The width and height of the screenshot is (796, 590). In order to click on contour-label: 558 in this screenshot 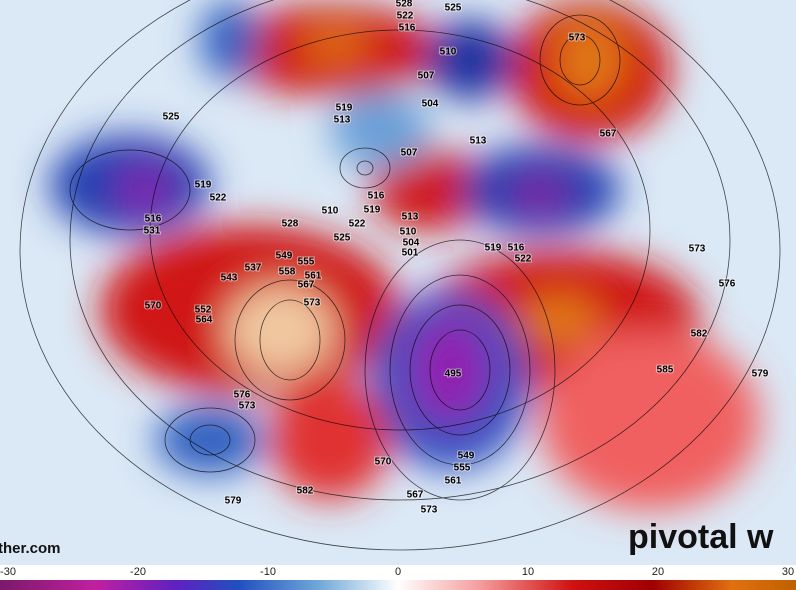, I will do `click(287, 272)`.